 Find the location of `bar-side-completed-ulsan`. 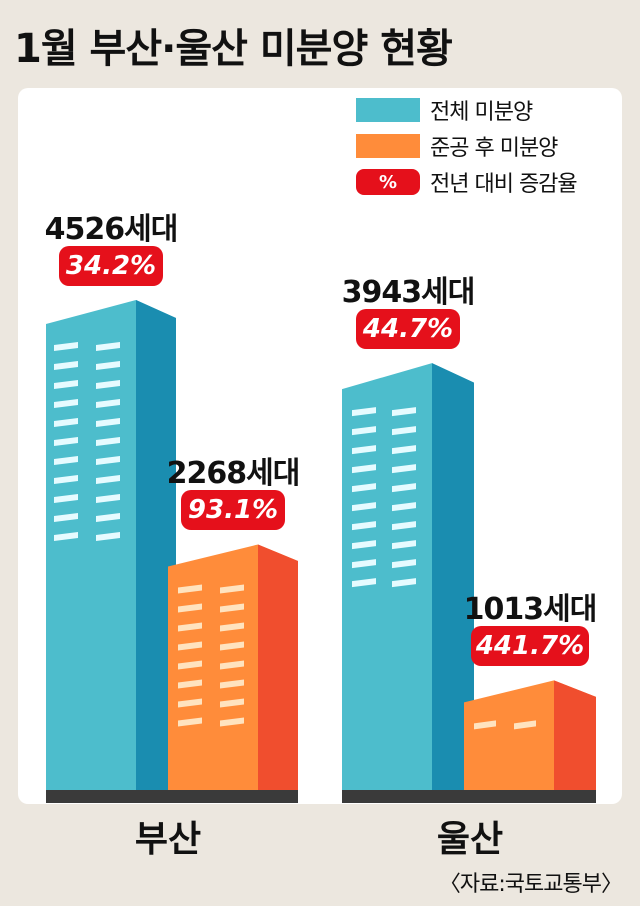

bar-side-completed-ulsan is located at coordinates (575, 735).